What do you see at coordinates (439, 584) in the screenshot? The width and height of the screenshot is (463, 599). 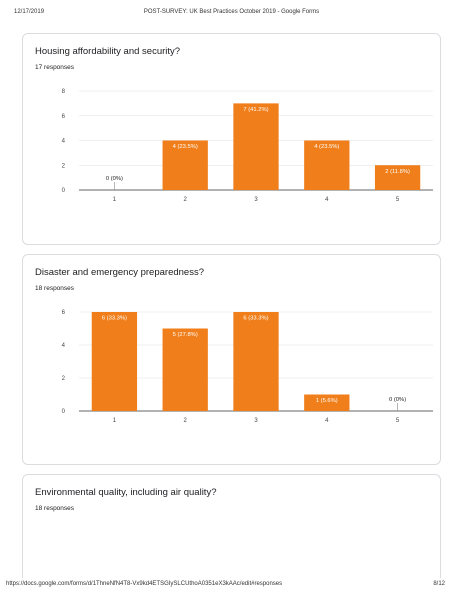 I see `page-number: 8/12` at bounding box center [439, 584].